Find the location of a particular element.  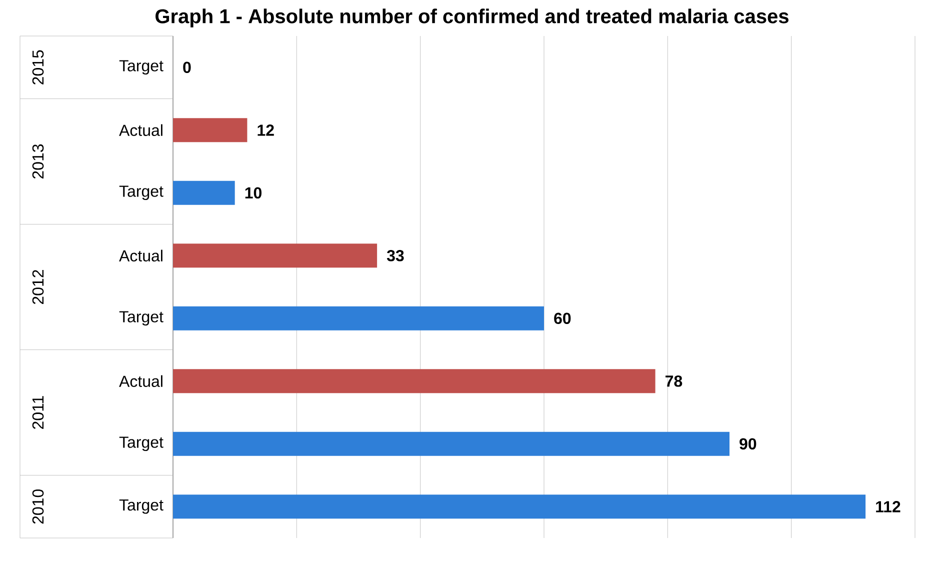

text: 2013 is located at coordinates (38, 161).